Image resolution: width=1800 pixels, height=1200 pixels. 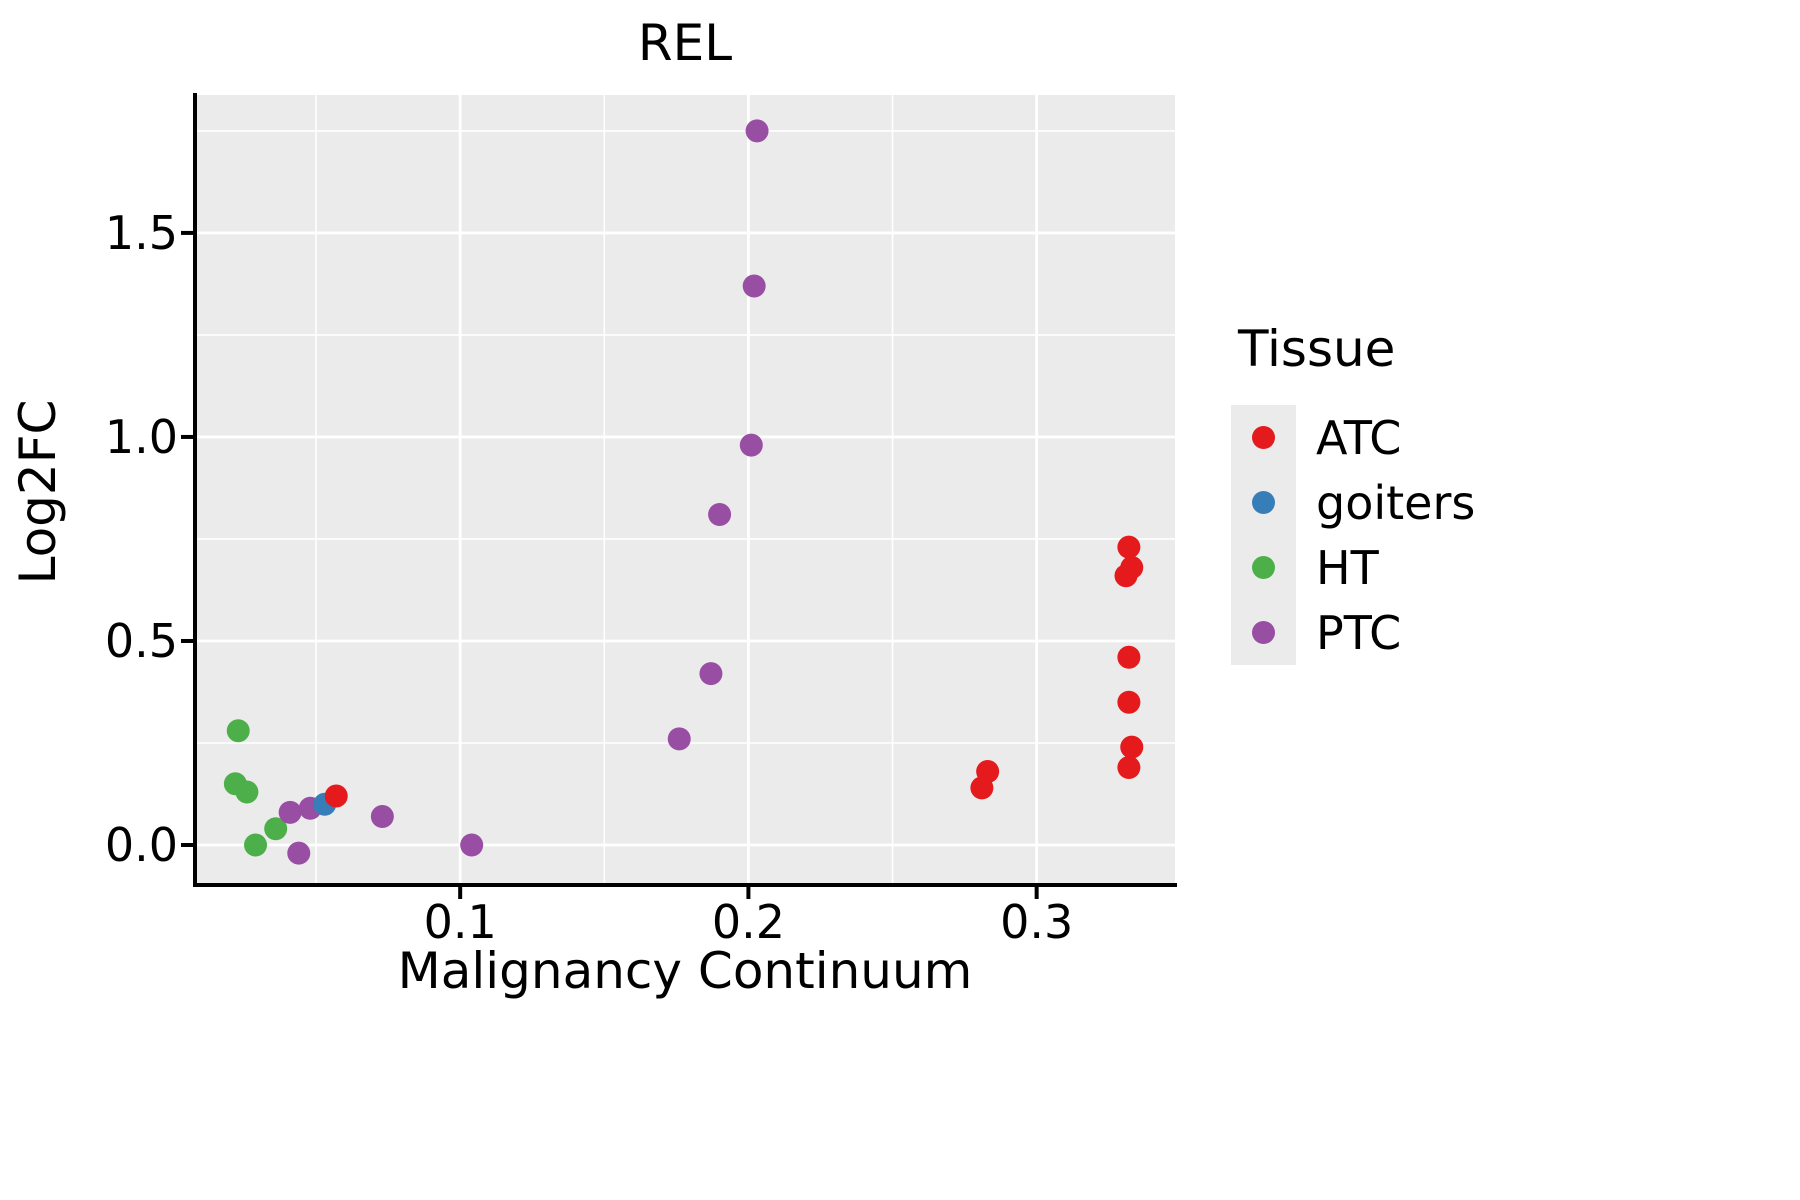 What do you see at coordinates (1359, 437) in the screenshot?
I see `legend-label-ATC: ATC` at bounding box center [1359, 437].